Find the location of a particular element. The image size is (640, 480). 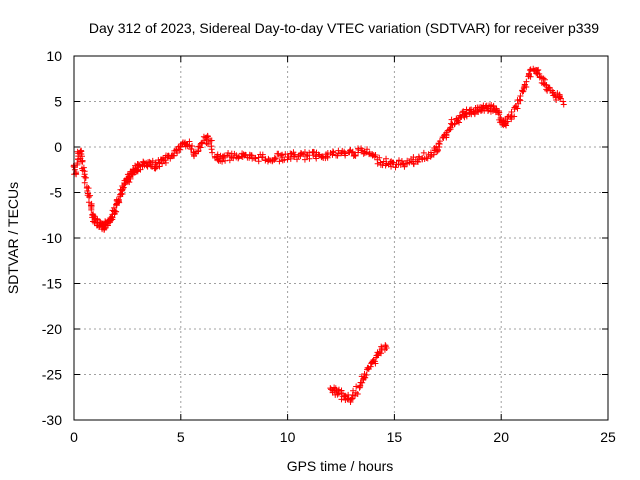

x-tick-label: 20 is located at coordinates (501, 437).